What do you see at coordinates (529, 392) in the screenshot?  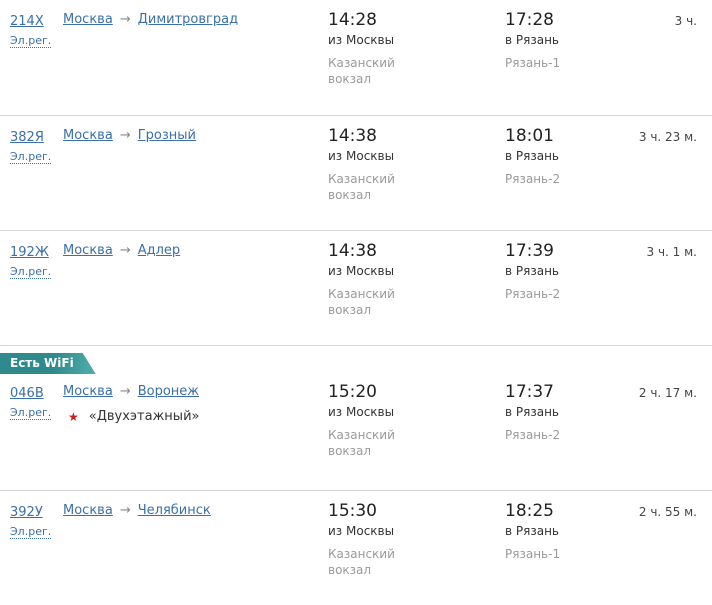 I see `arrival-time: 17:37` at bounding box center [529, 392].